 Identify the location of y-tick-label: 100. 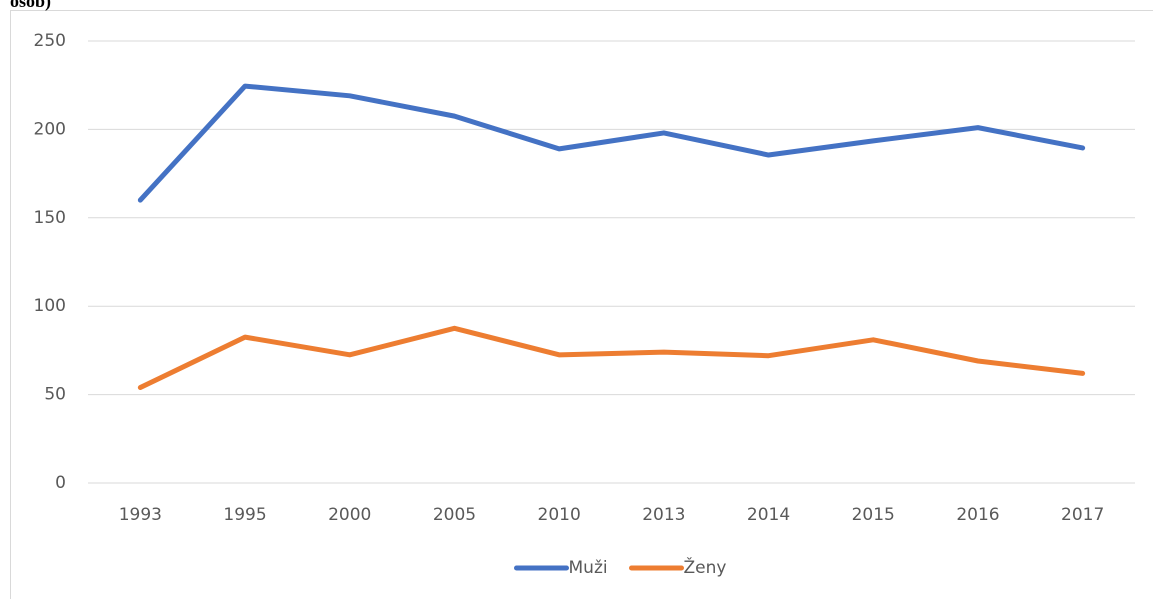
(50, 306).